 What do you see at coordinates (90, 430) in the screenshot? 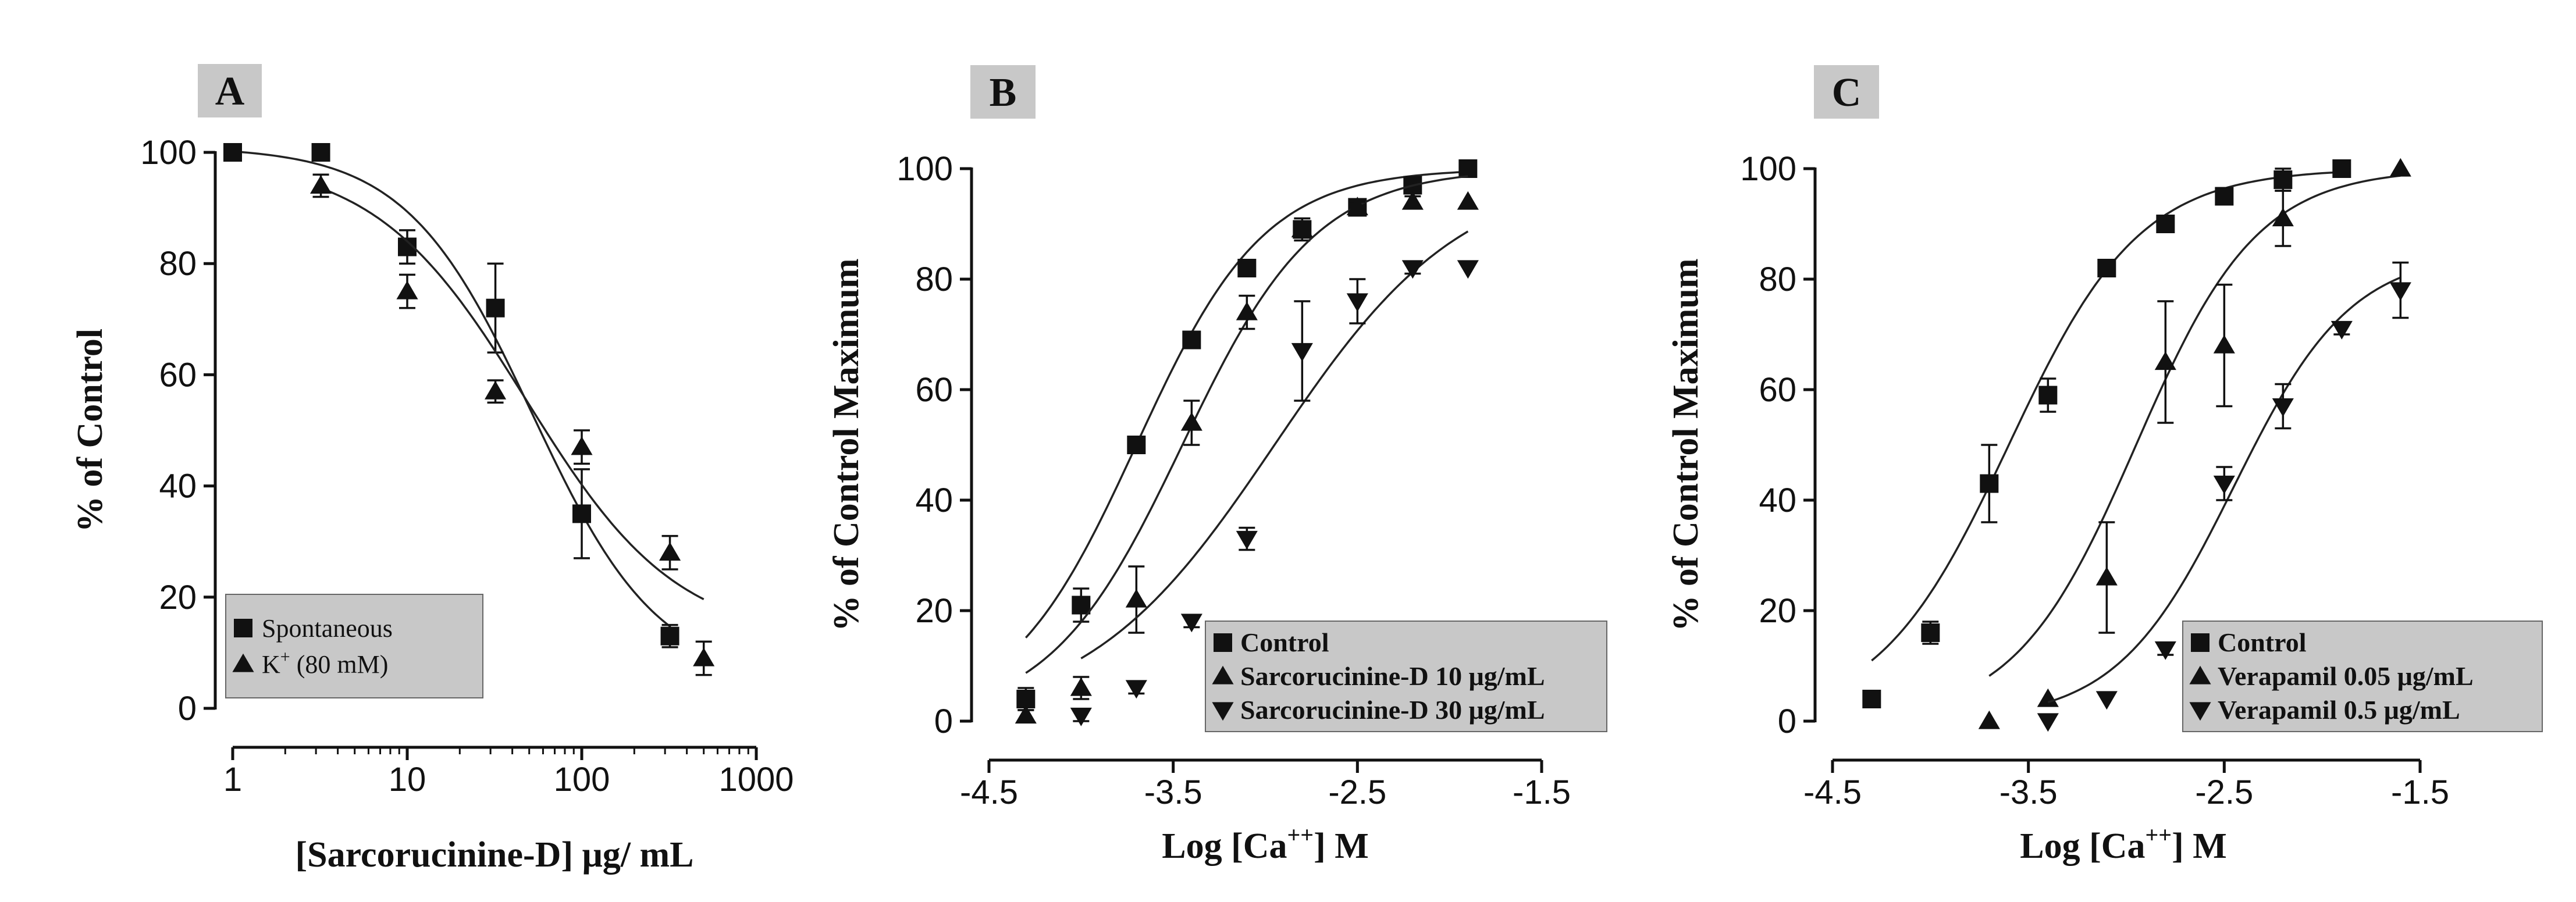
I see `y-axis-title: % of Control` at bounding box center [90, 430].